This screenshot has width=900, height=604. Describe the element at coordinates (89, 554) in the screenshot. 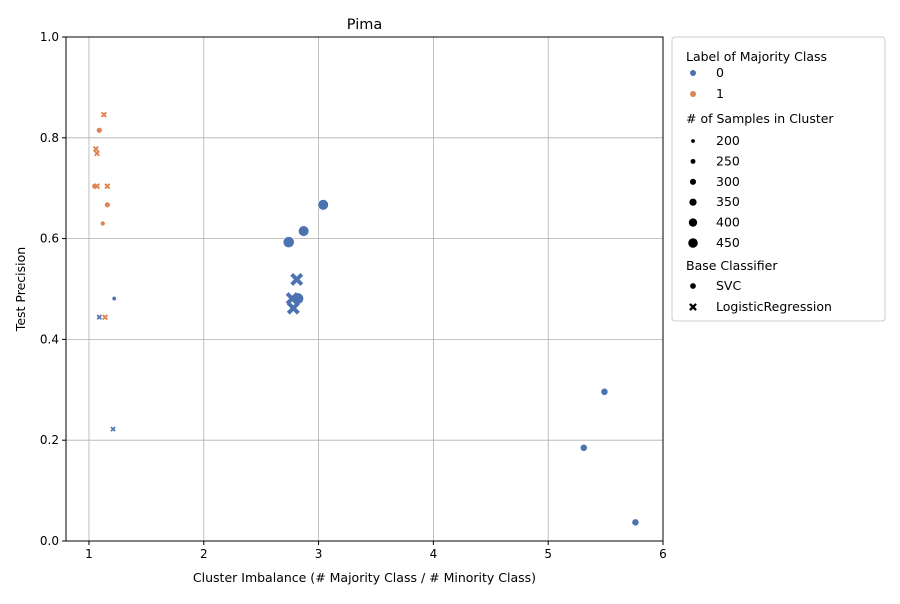

I see `x-tick-label: 1` at that location.